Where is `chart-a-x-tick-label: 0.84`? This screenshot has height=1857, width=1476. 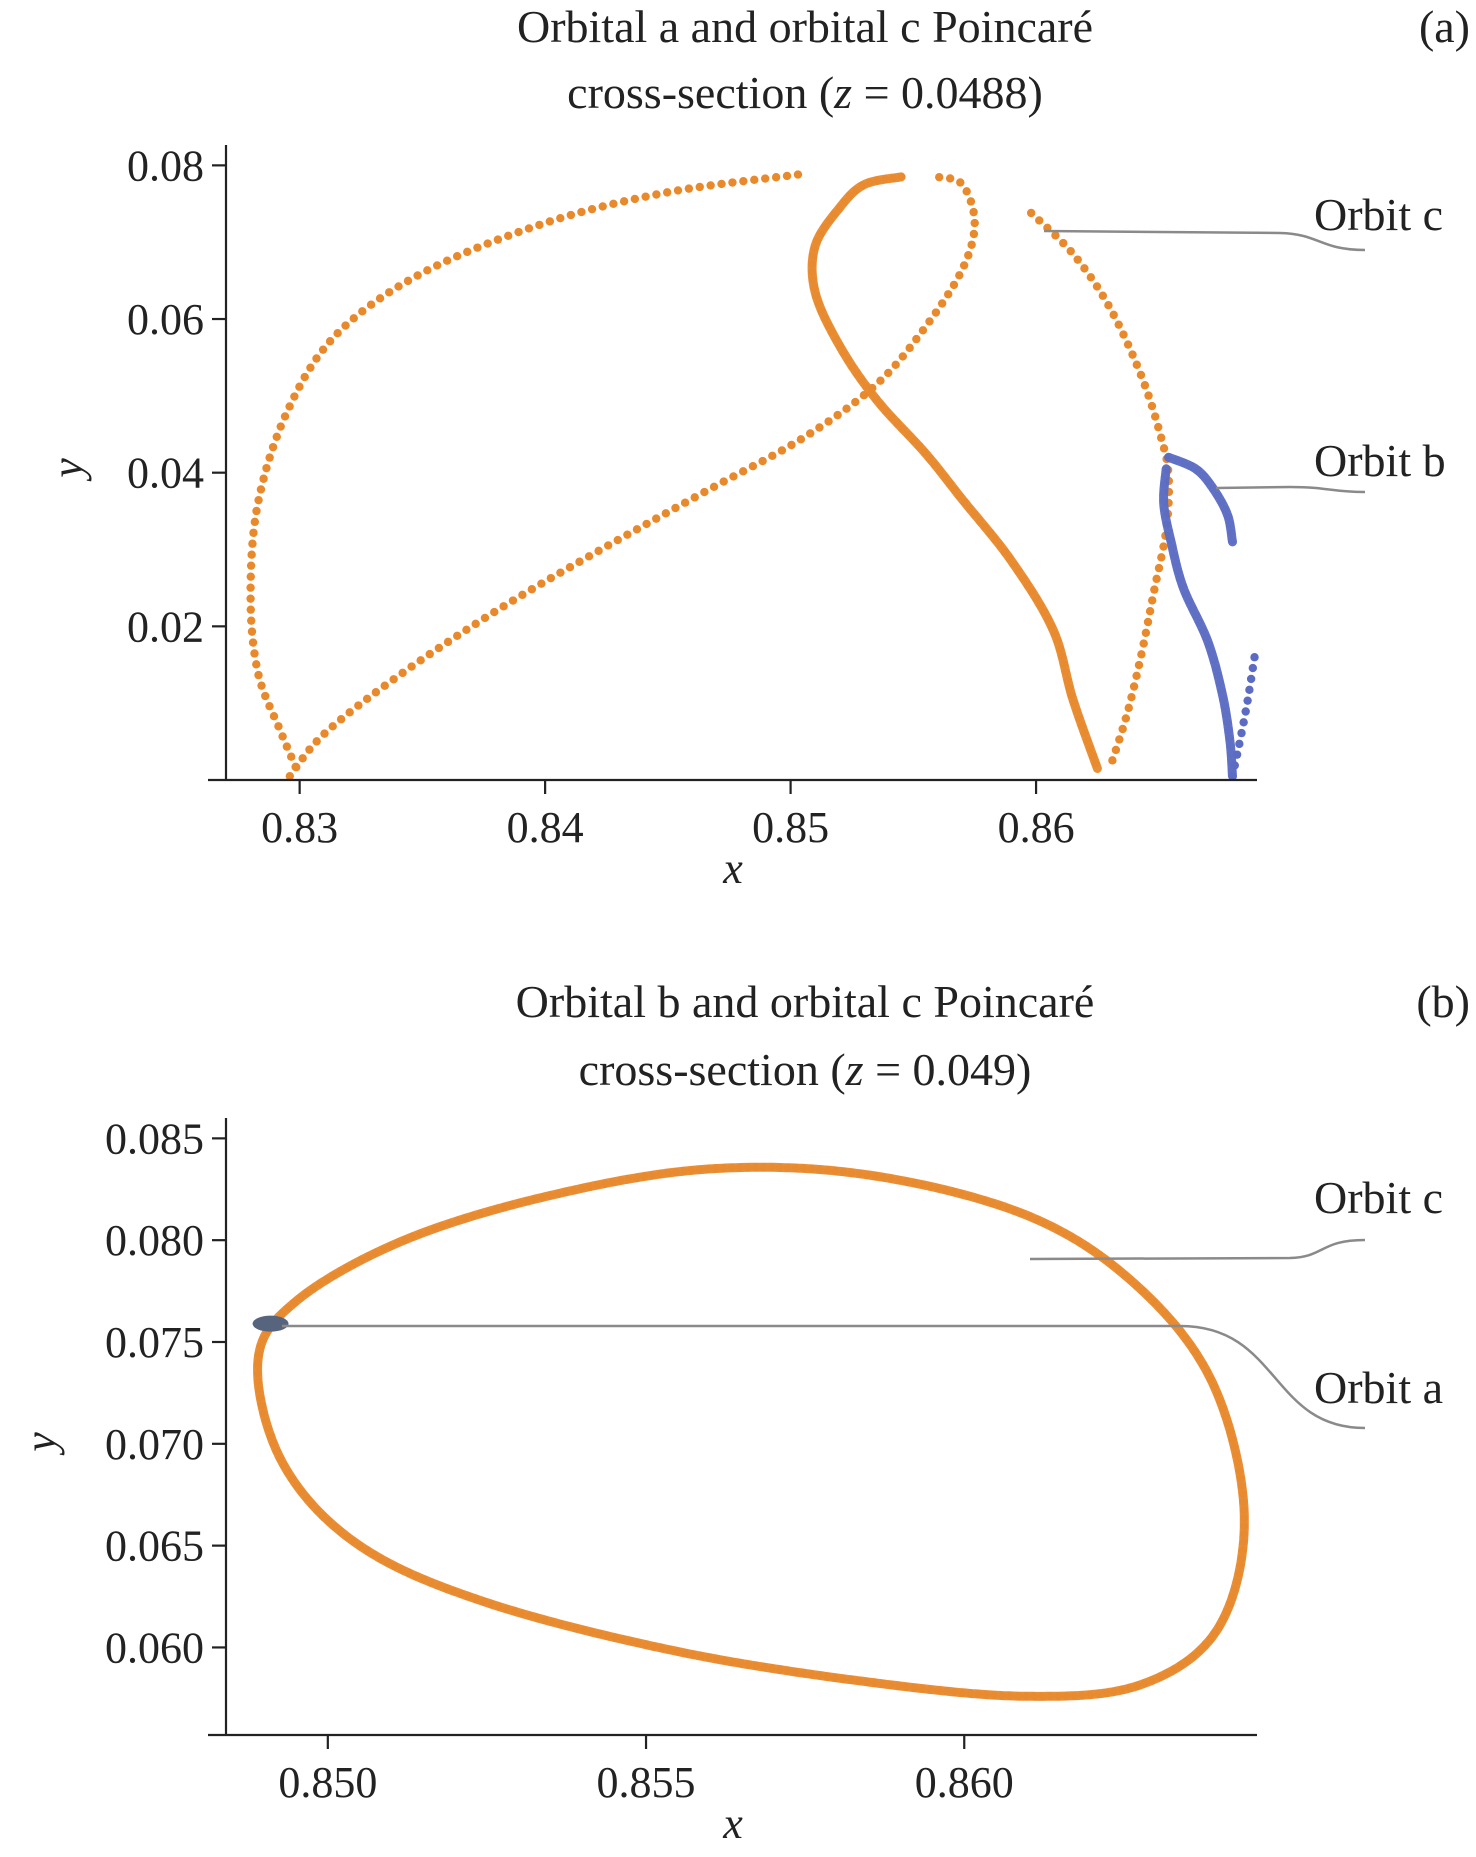
chart-a-x-tick-label: 0.84 is located at coordinates (545, 827).